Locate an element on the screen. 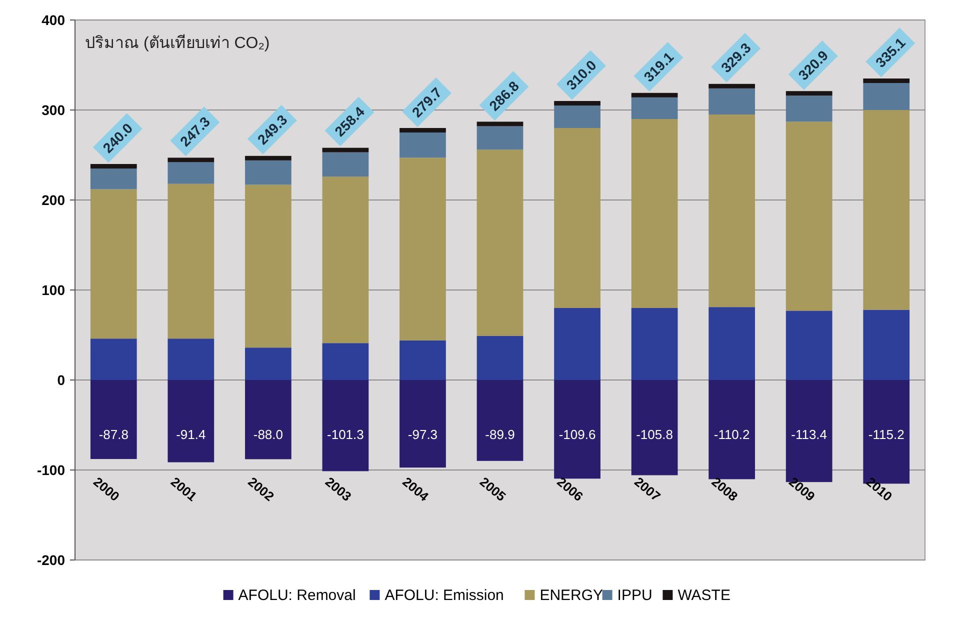 The image size is (955, 618). data-label: -89.9 is located at coordinates (500, 434).